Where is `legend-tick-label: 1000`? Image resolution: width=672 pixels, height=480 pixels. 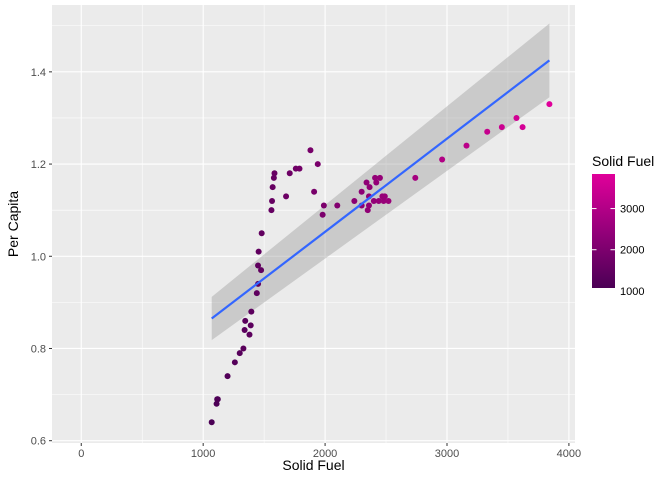 legend-tick-label: 1000 is located at coordinates (632, 292).